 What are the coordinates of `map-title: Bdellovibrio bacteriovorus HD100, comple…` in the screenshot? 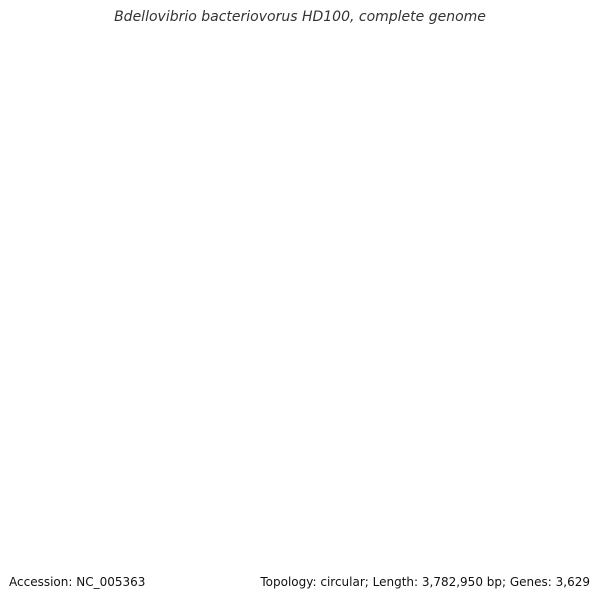 It's located at (300, 17).